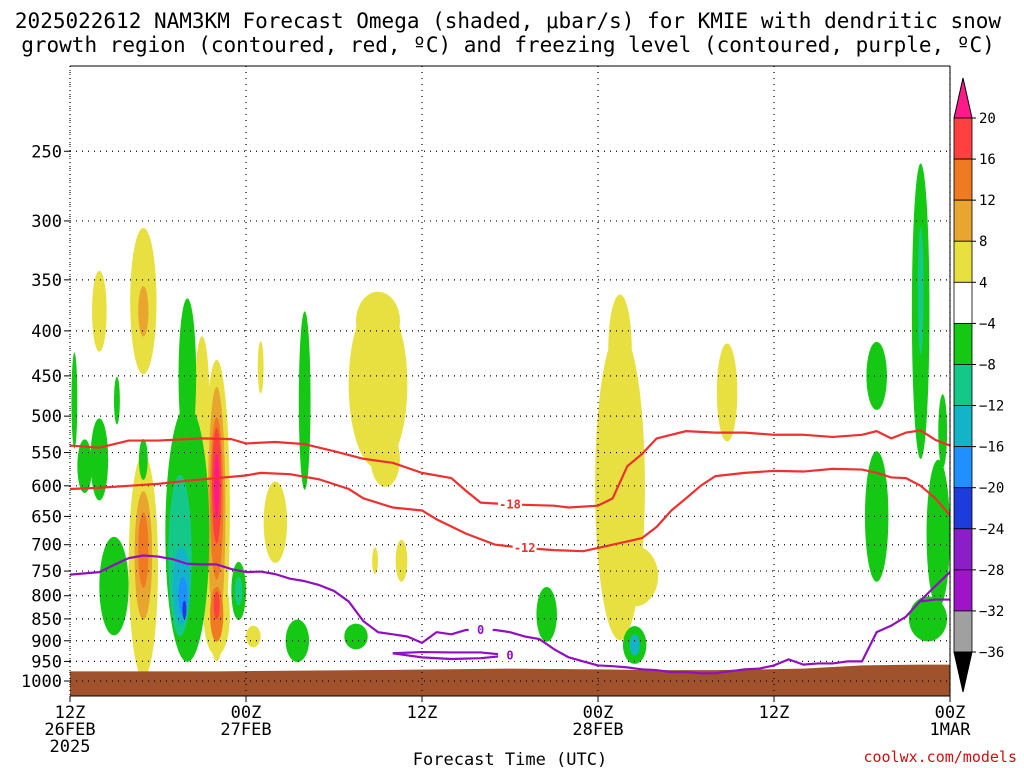 This screenshot has height=768, width=1024. What do you see at coordinates (46, 152) in the screenshot?
I see `y-tick-label-250: 250` at bounding box center [46, 152].